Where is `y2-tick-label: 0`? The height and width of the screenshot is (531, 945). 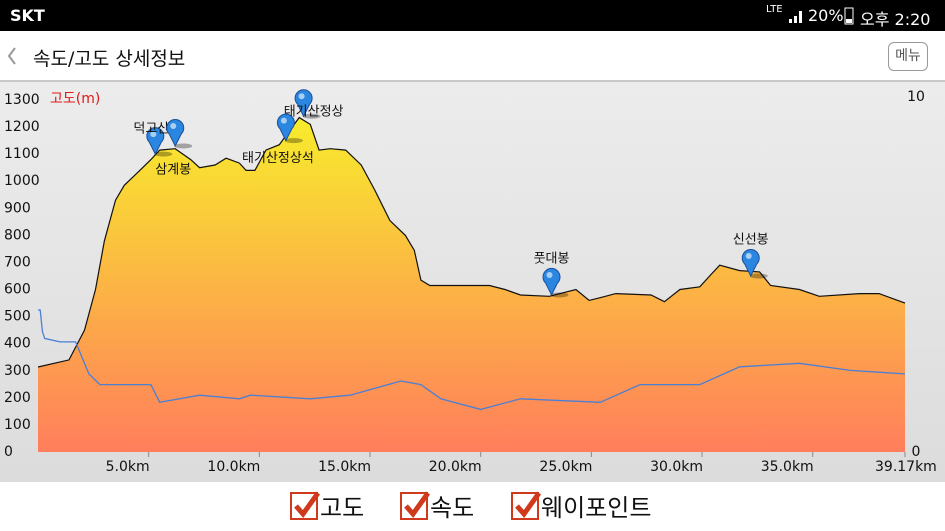
y2-tick-label: 0 is located at coordinates (916, 452).